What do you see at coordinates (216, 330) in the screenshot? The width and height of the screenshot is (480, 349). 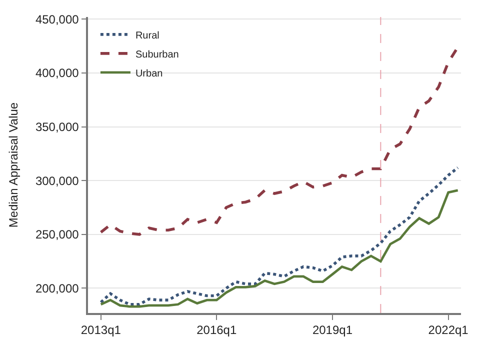 I see `x-tick-label: 2016q1` at bounding box center [216, 330].